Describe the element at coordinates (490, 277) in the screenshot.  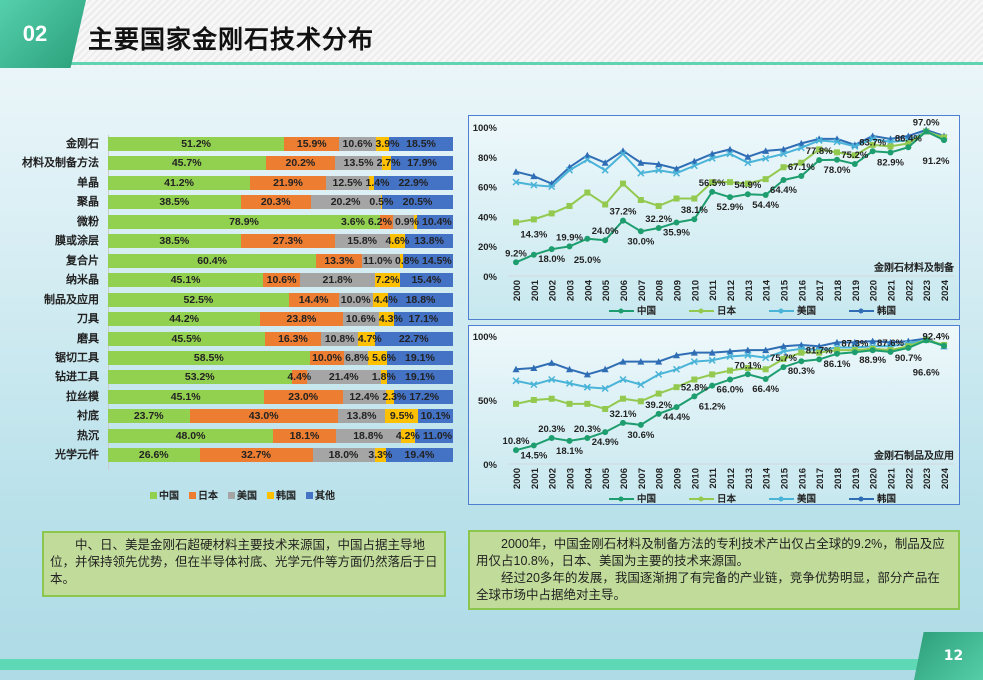
I see `y-tick-label: 0%` at that location.